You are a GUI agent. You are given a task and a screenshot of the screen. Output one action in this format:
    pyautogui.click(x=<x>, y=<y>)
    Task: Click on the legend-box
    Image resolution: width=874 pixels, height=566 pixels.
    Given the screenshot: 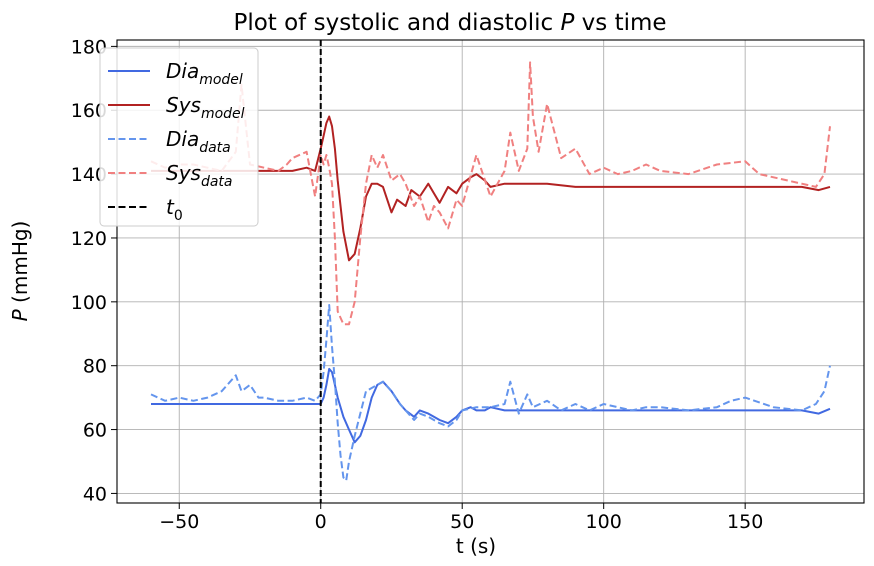 What is the action you would take?
    pyautogui.click(x=179, y=137)
    